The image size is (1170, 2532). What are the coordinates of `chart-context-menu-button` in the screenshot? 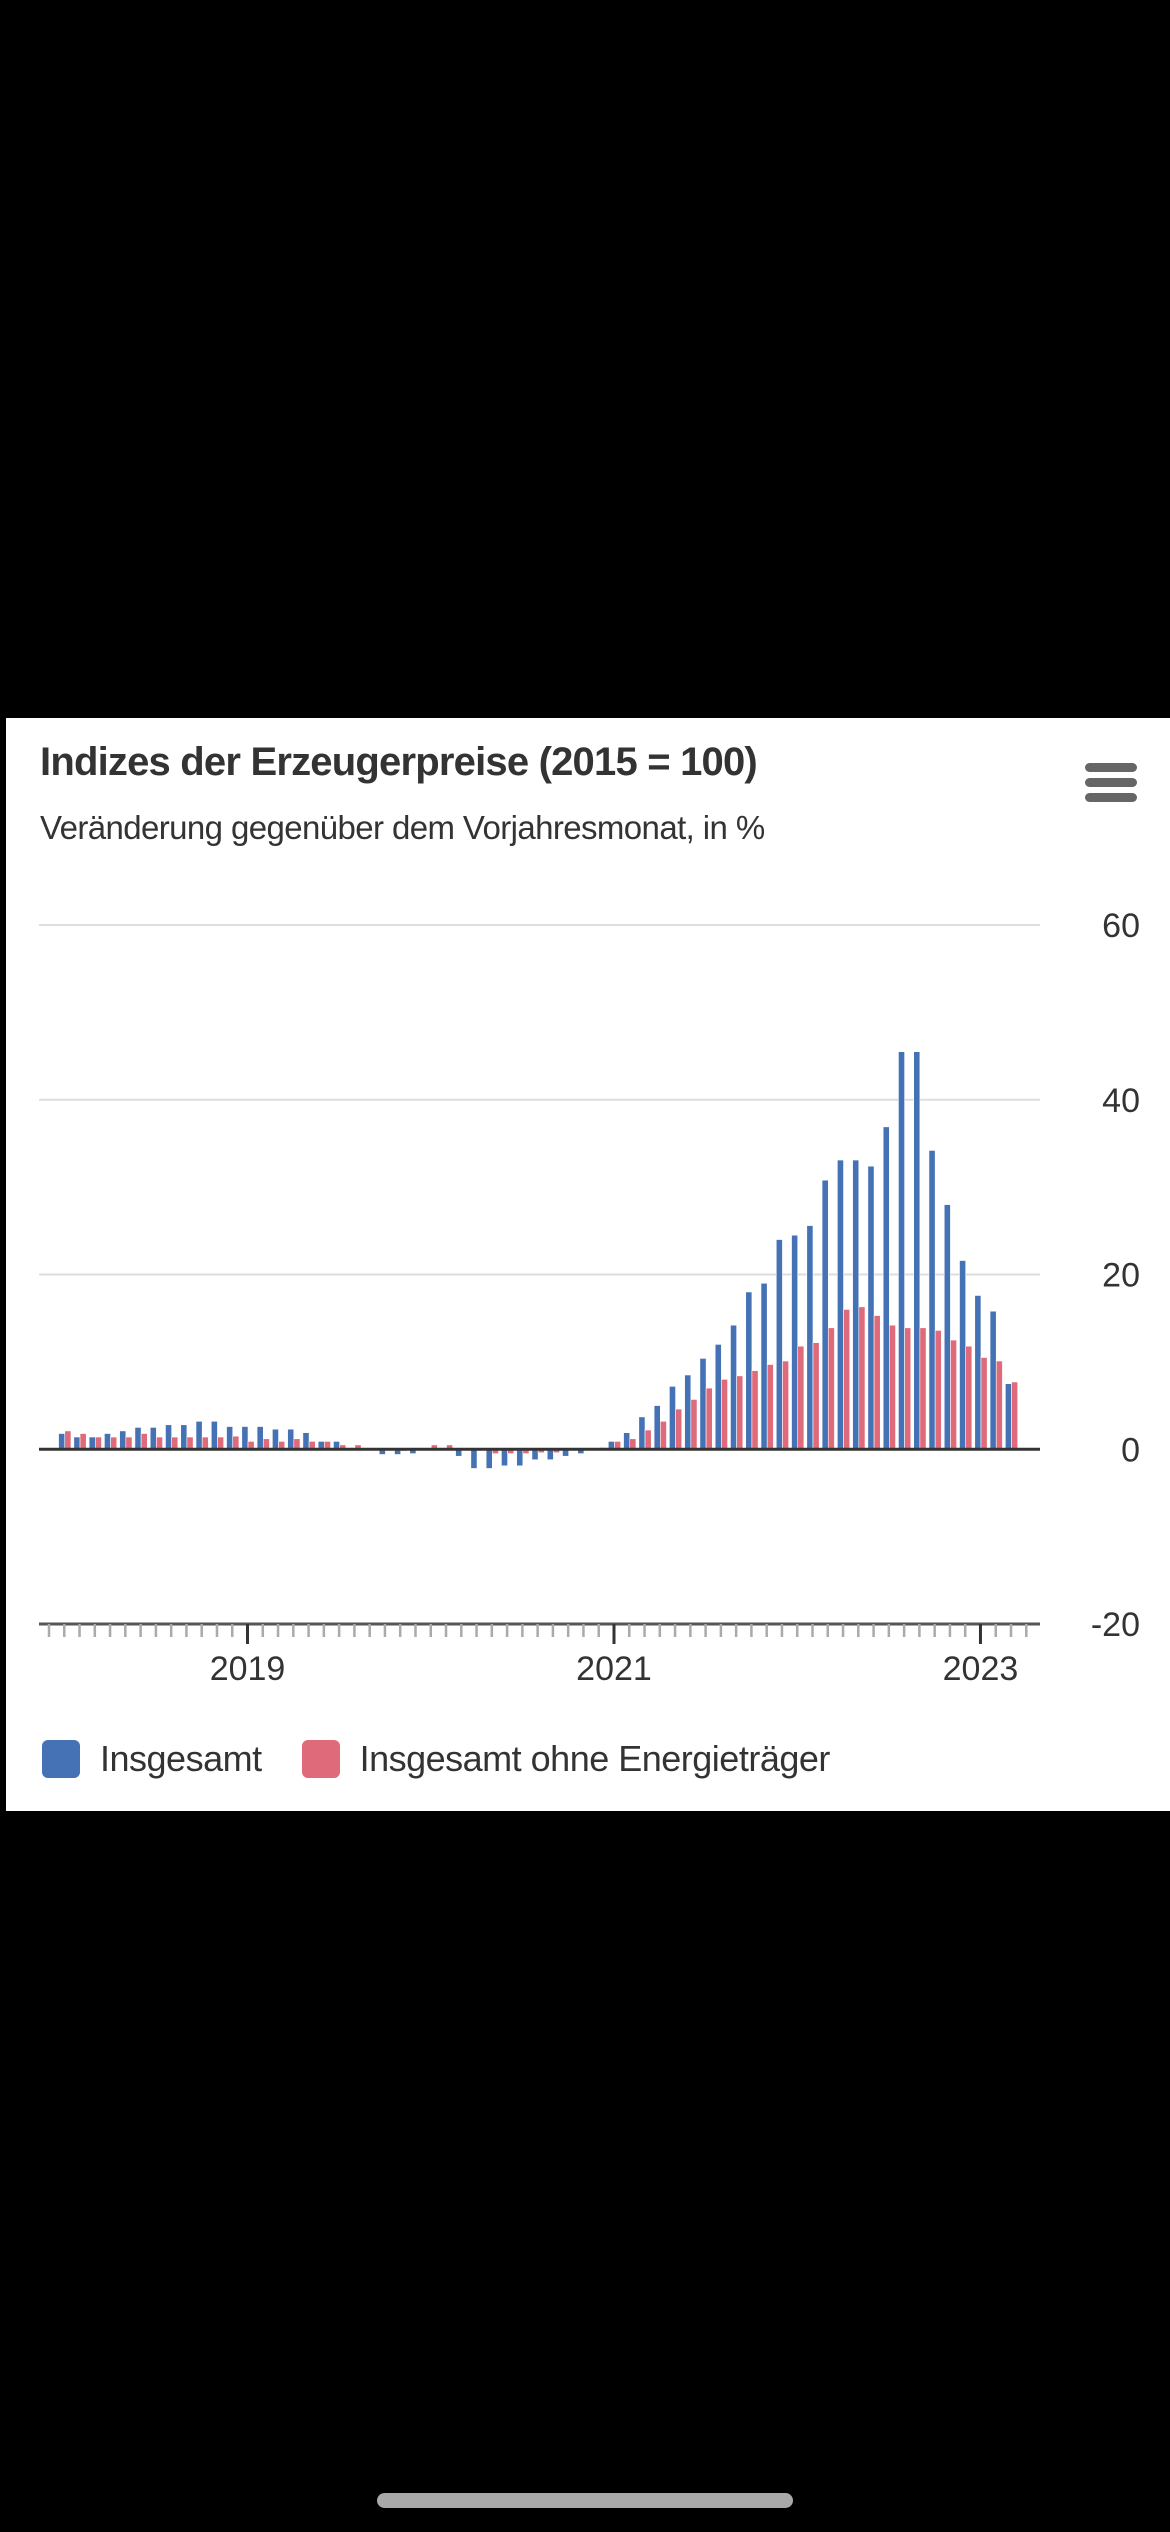 It's located at (1110, 783).